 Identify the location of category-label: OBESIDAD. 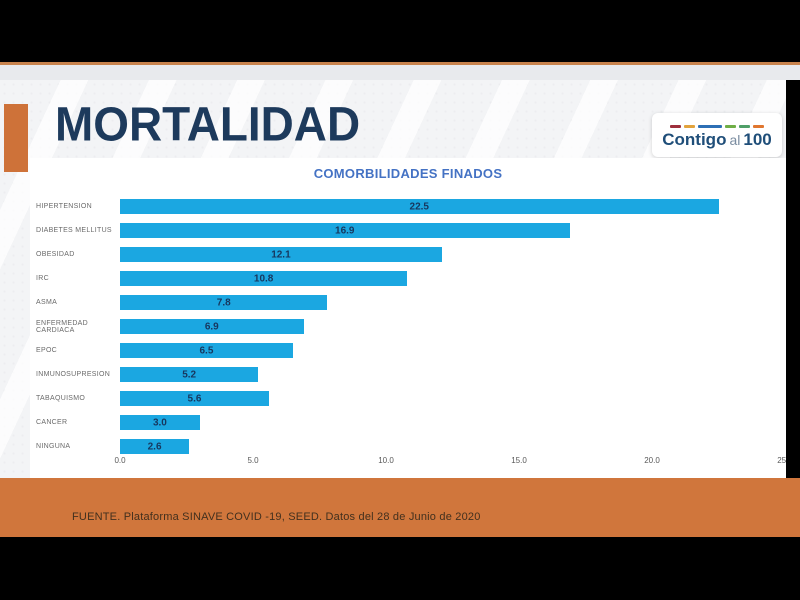
(55, 254).